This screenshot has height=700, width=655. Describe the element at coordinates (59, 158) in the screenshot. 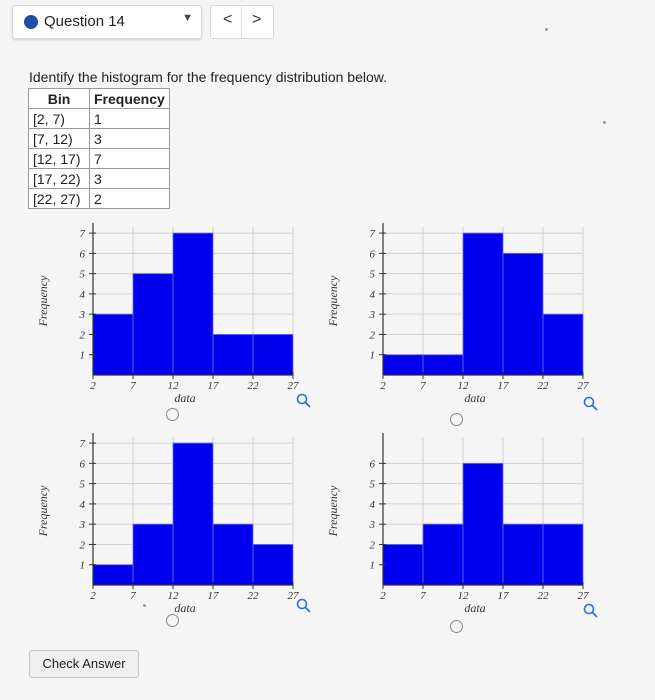

I see `bin-cell: [12, 17)` at that location.